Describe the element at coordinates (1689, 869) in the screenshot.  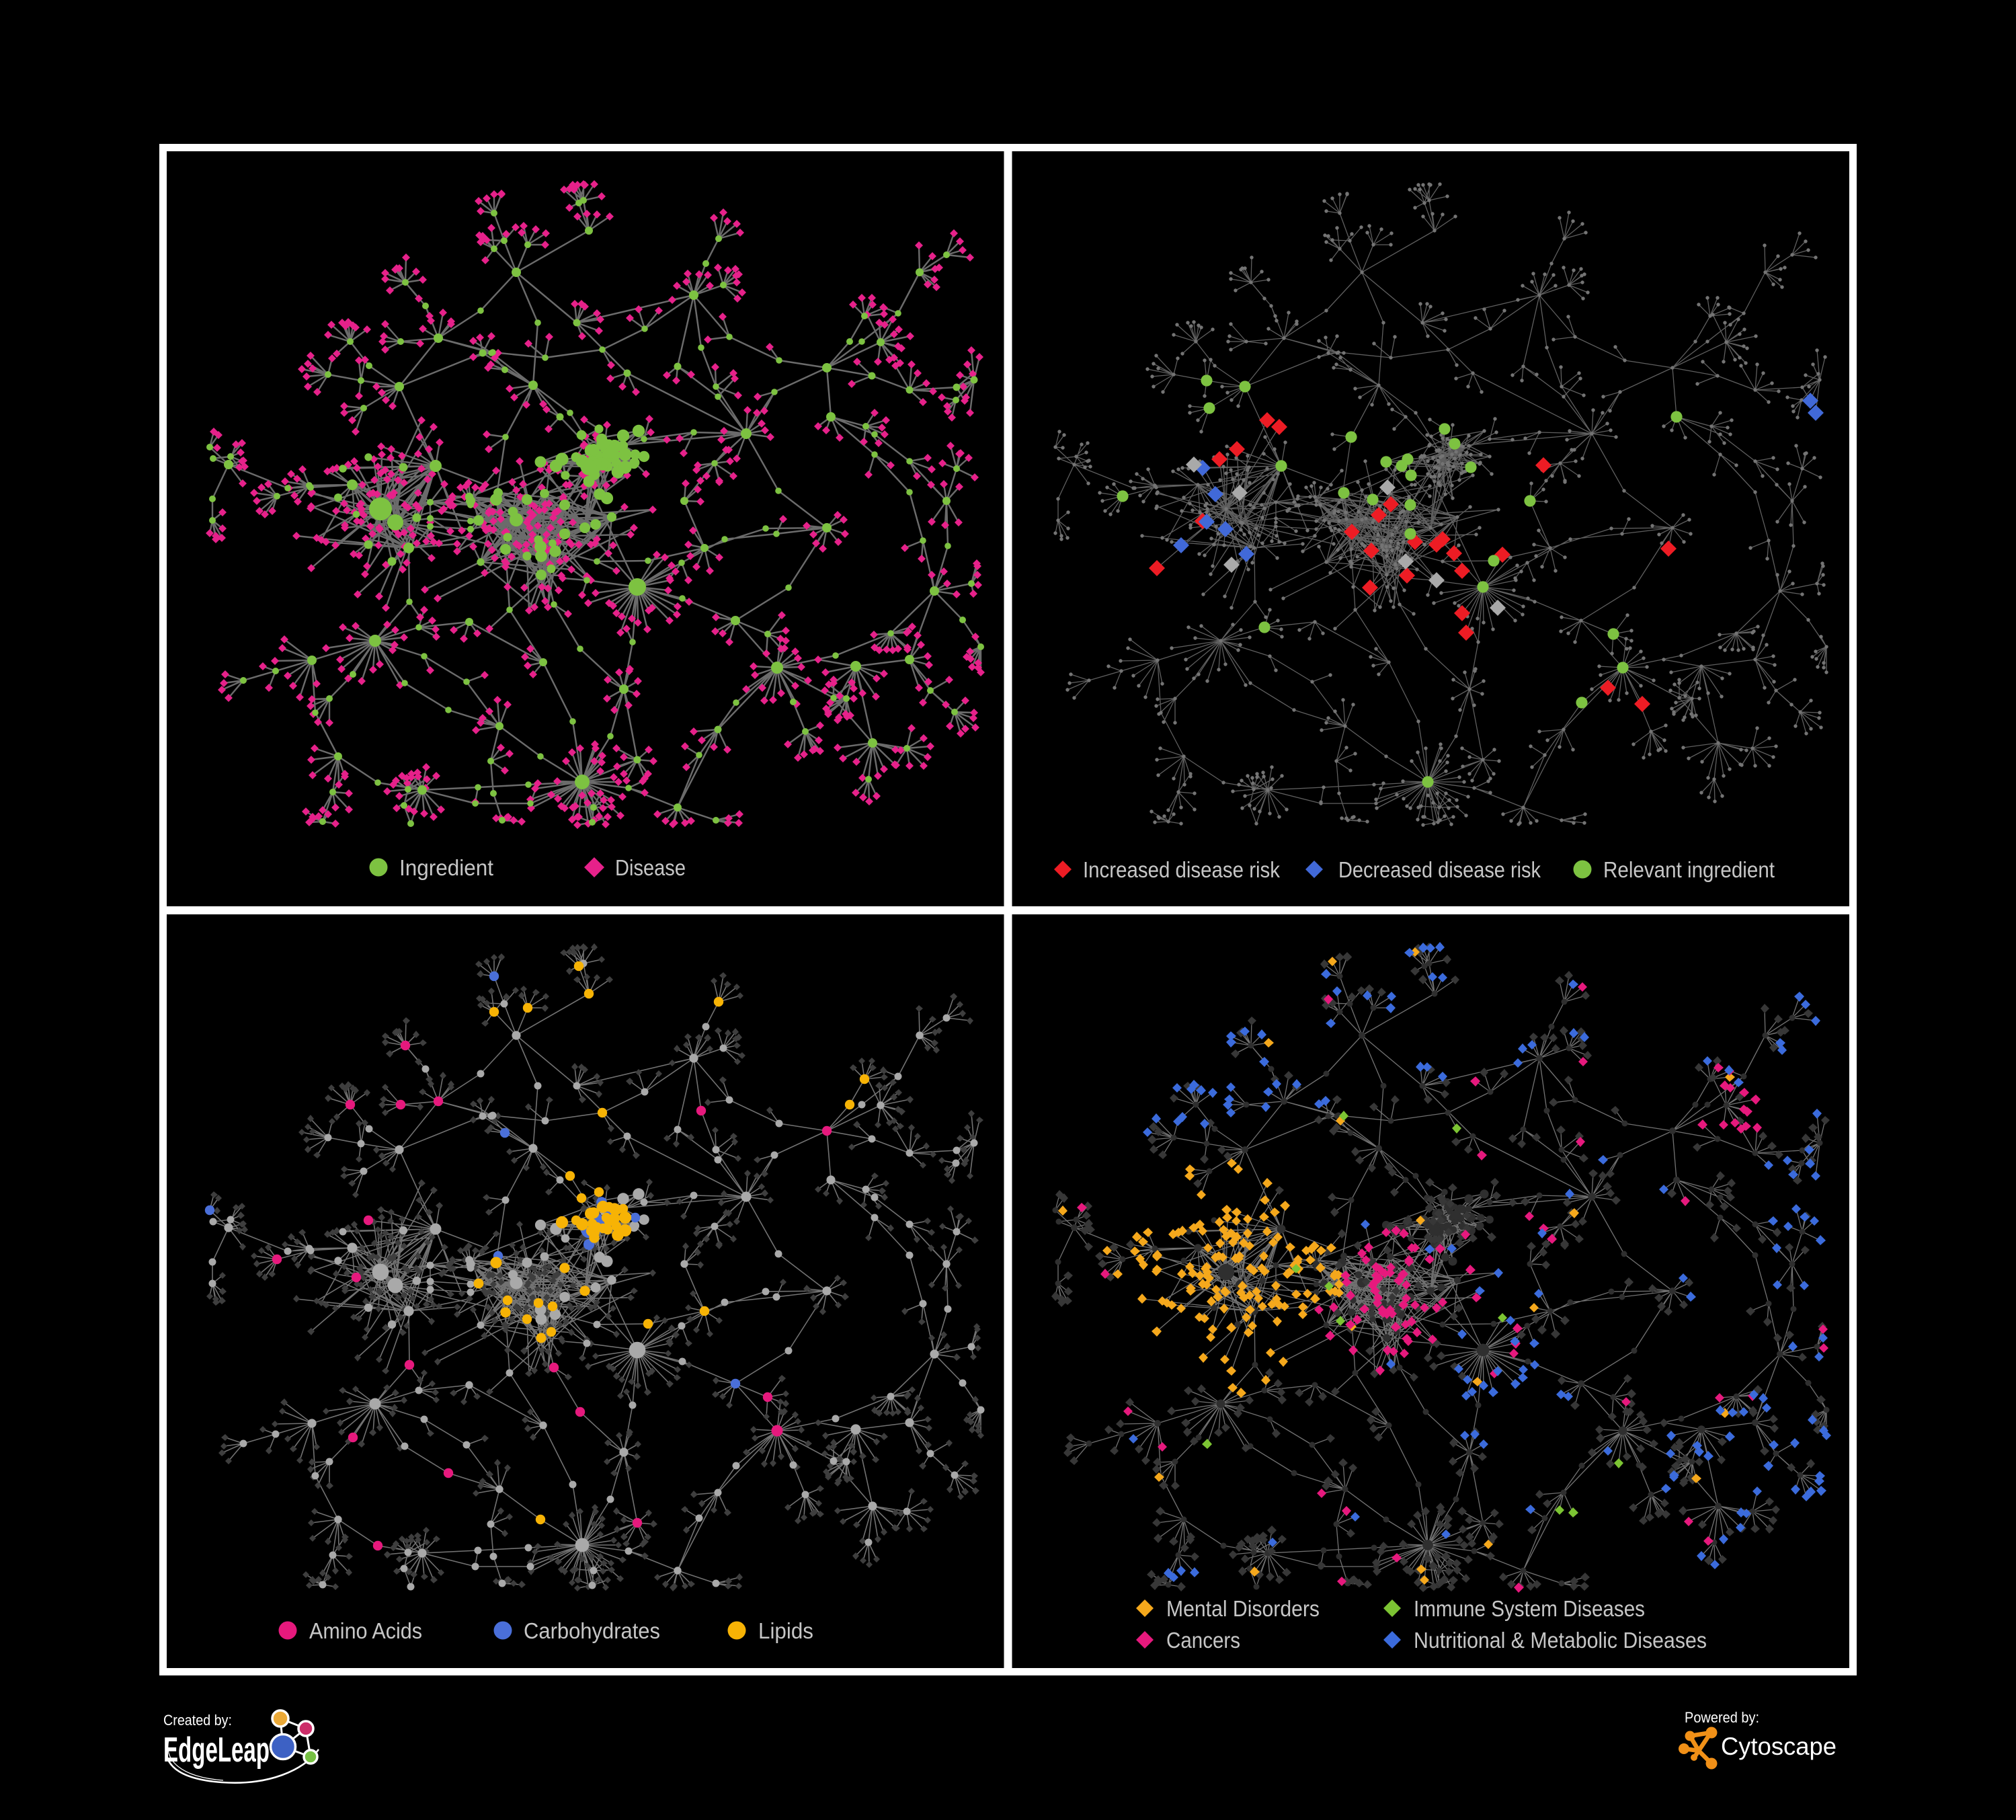
I see `svg-text: Relevant ingredient` at that location.